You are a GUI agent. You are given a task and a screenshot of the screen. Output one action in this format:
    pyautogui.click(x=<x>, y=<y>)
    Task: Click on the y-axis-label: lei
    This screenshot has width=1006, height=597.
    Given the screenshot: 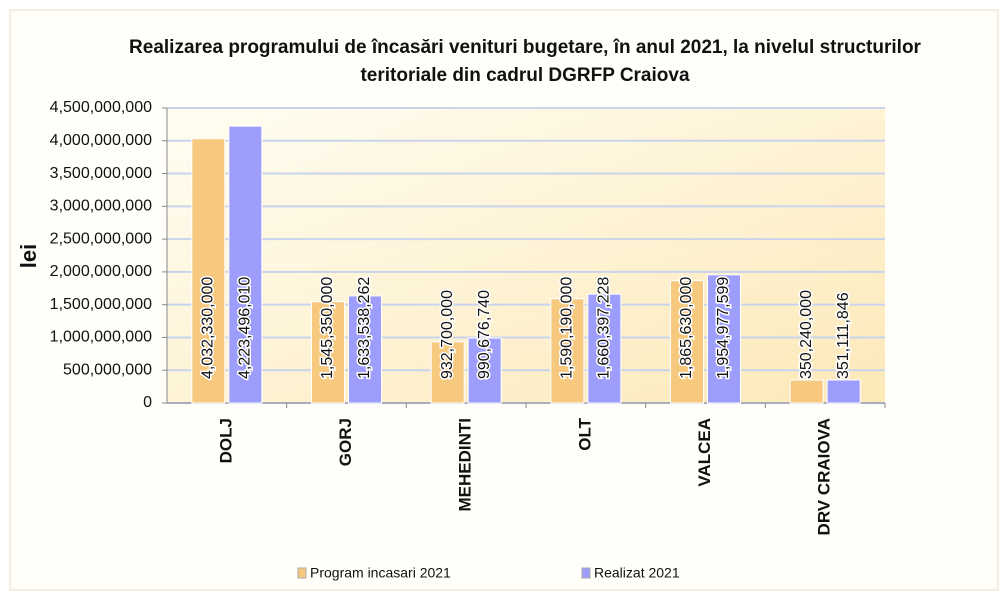 What is the action you would take?
    pyautogui.click(x=28, y=256)
    